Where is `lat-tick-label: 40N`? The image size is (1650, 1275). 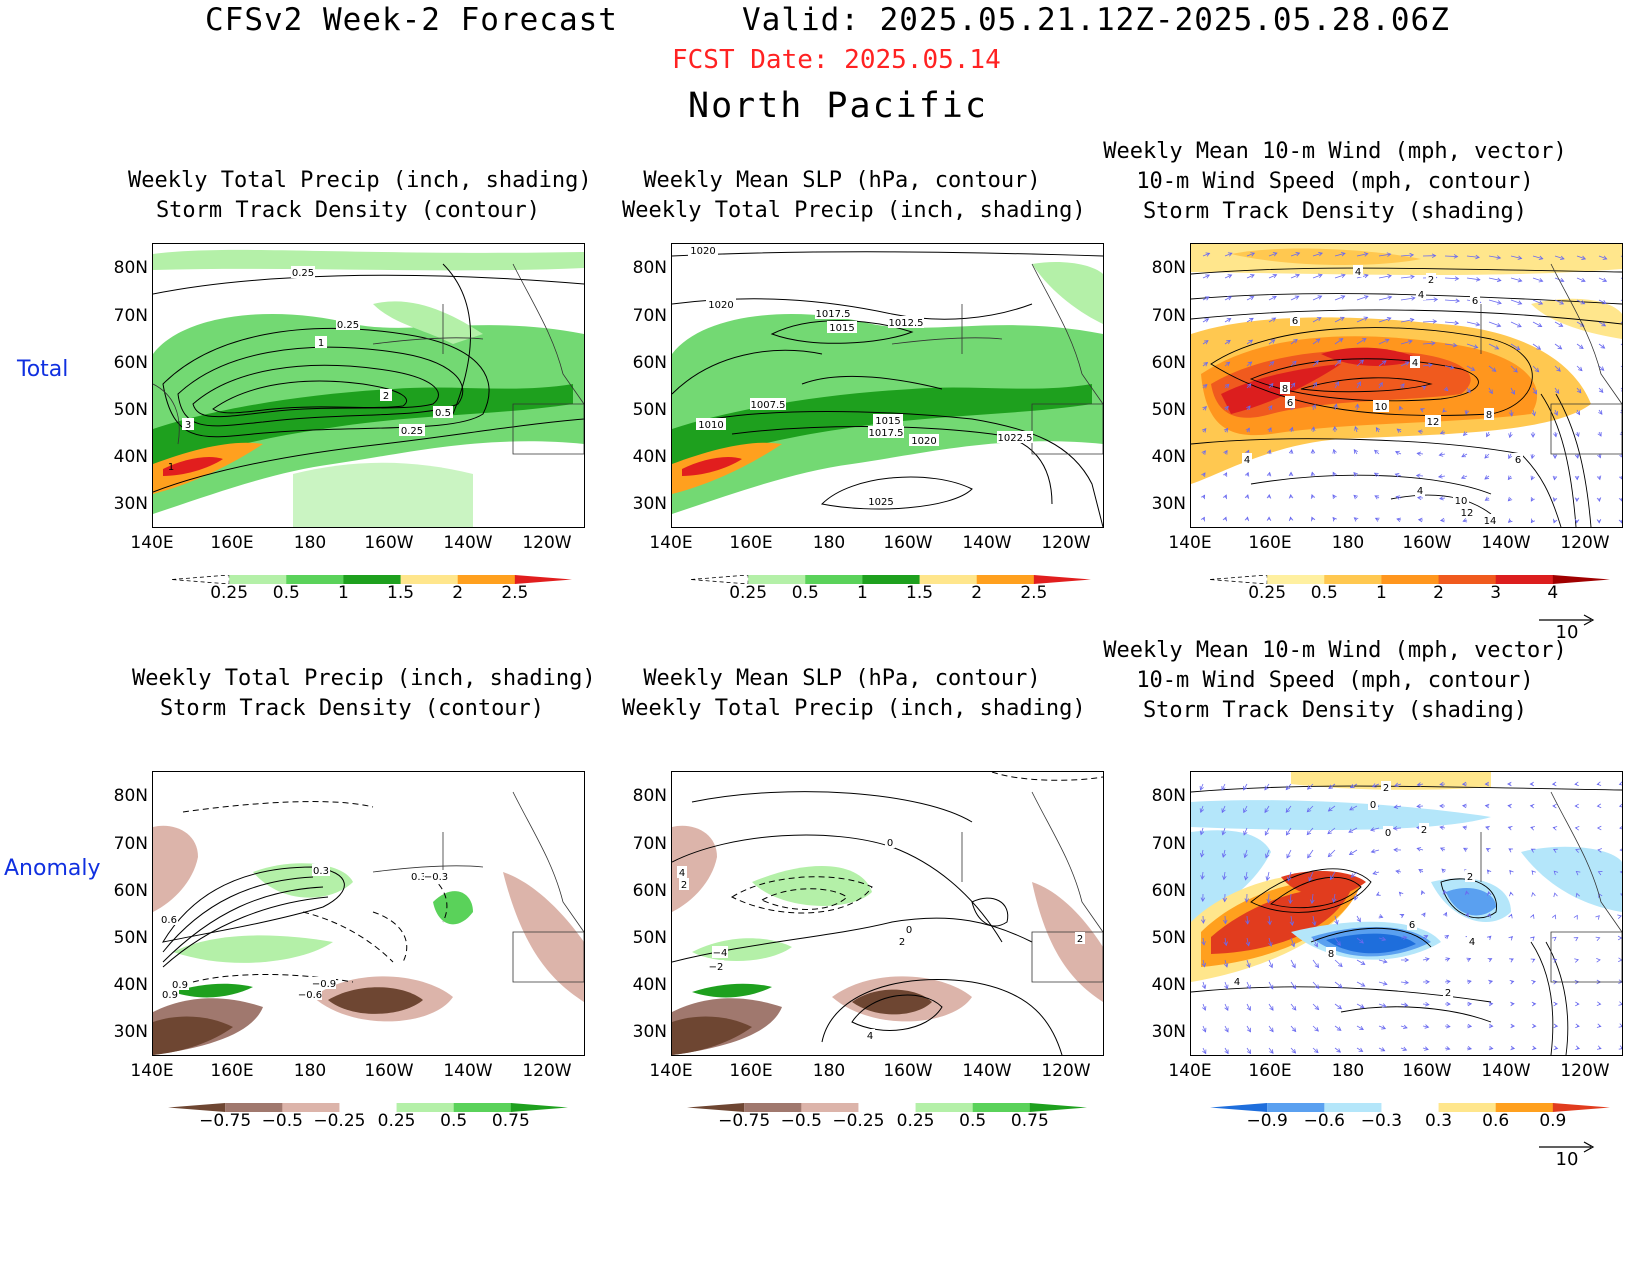
lat-tick-label: 40N is located at coordinates (649, 985).